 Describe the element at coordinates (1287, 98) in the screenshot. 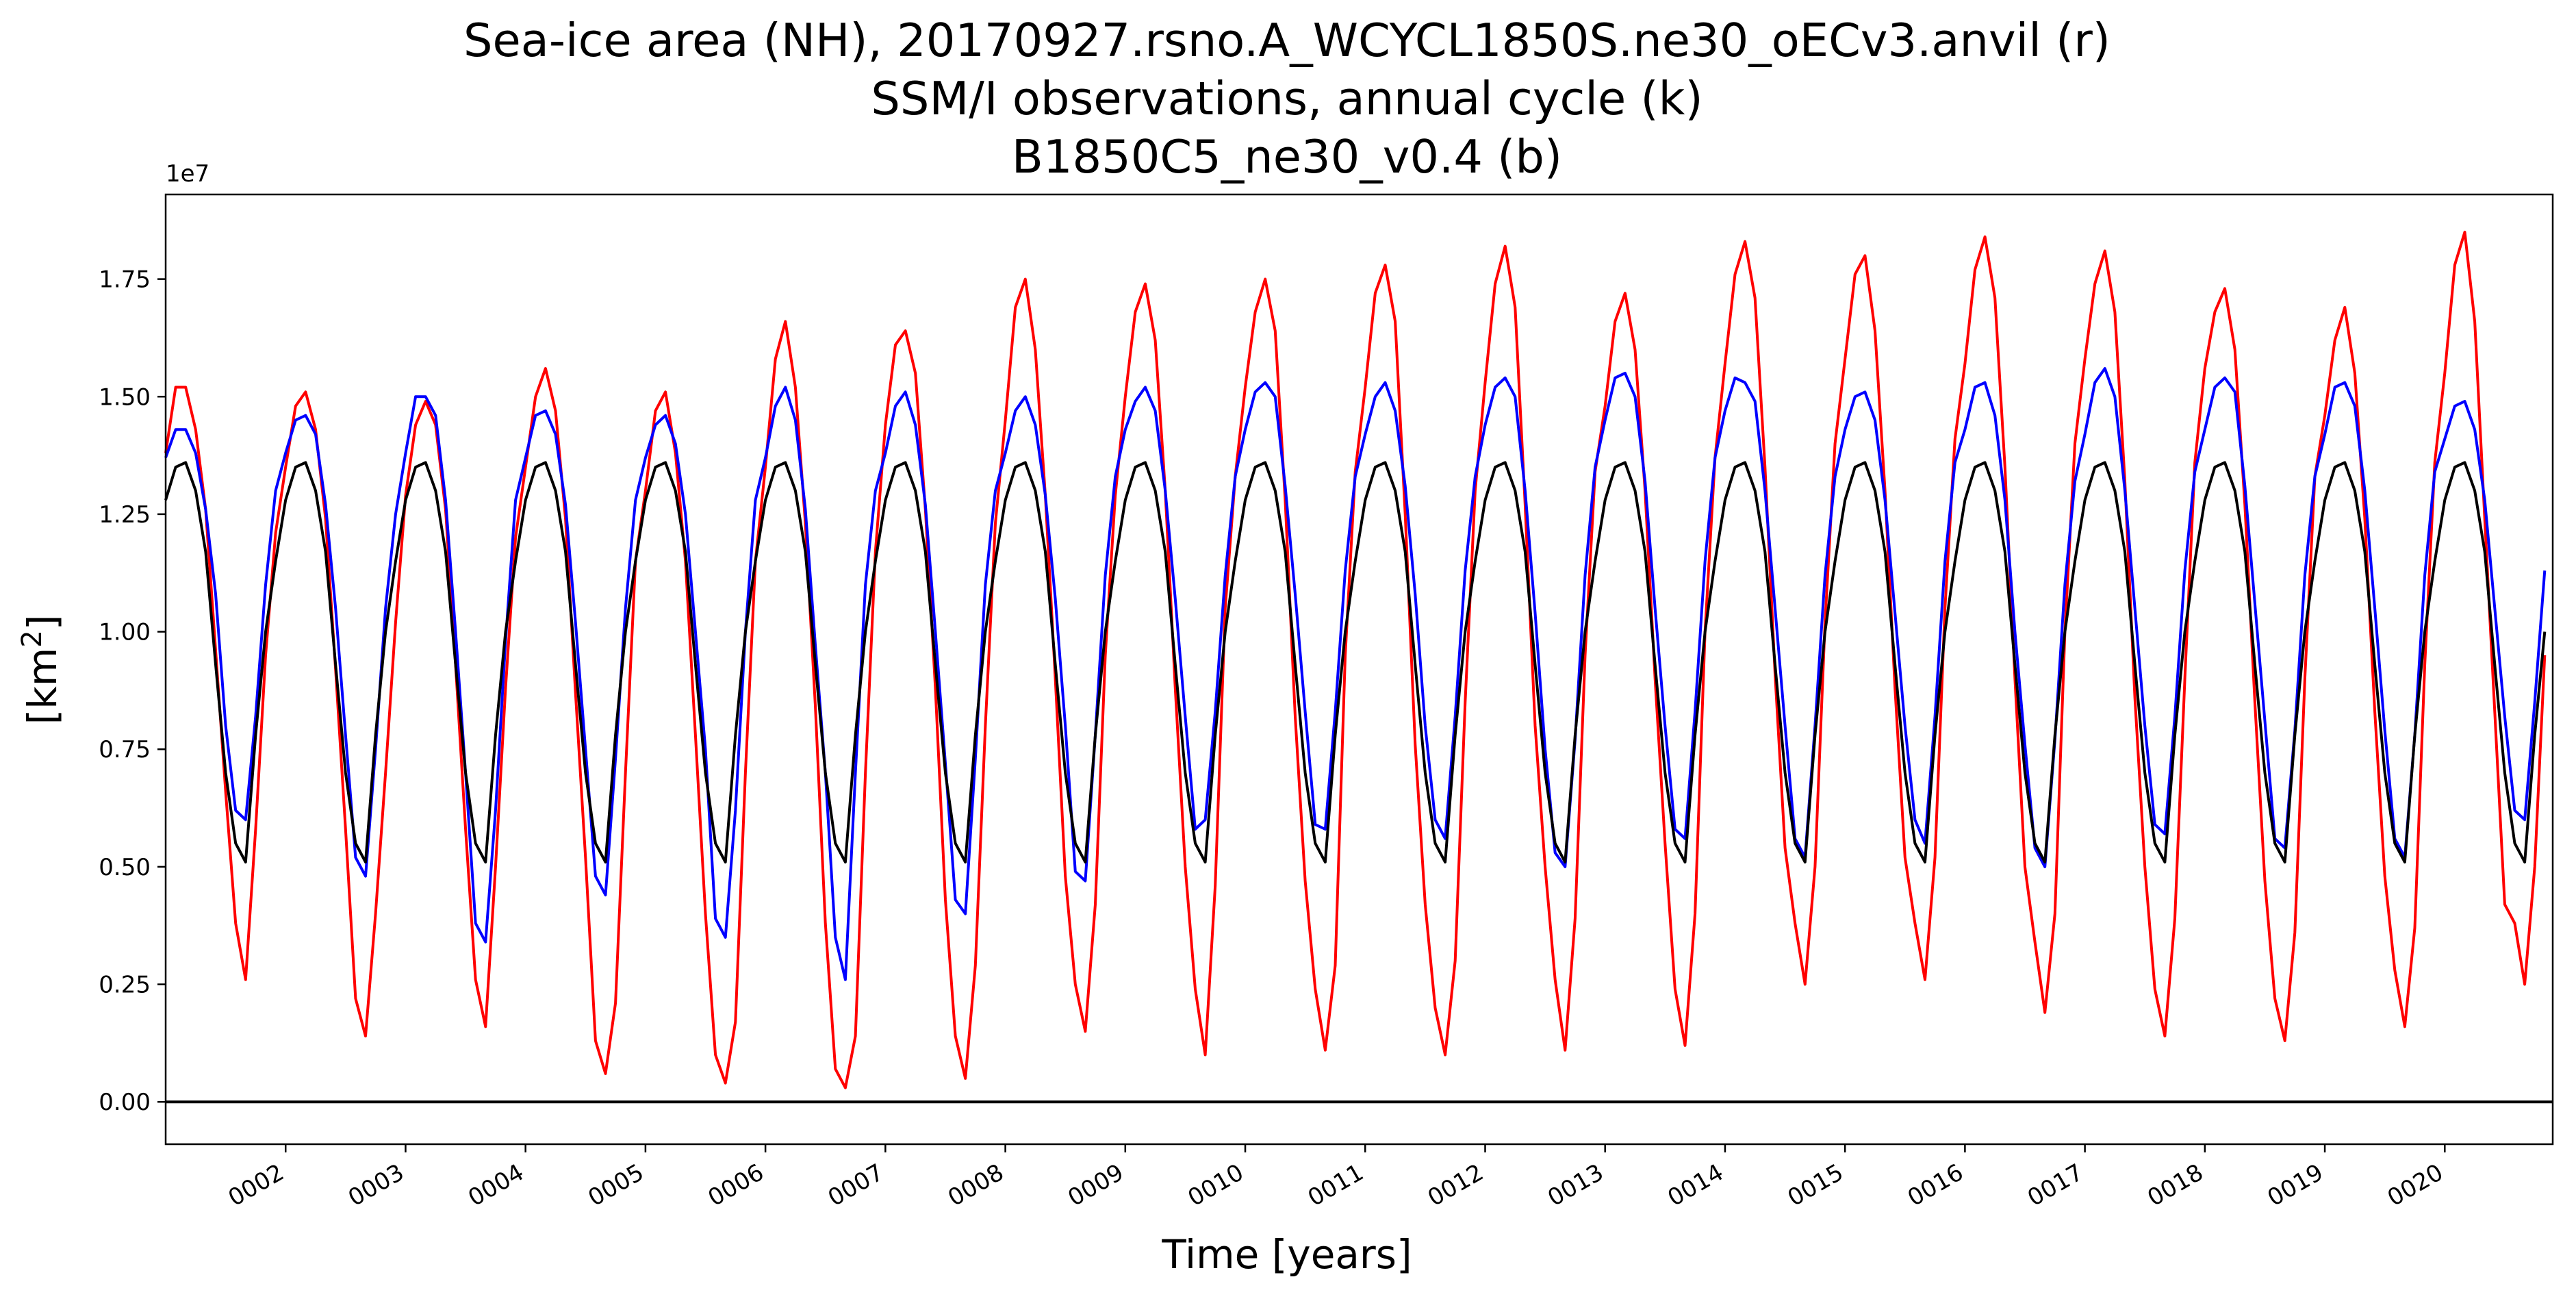

I see `chart-title-line-2: SSM/I observations, annual cycle (k)` at that location.